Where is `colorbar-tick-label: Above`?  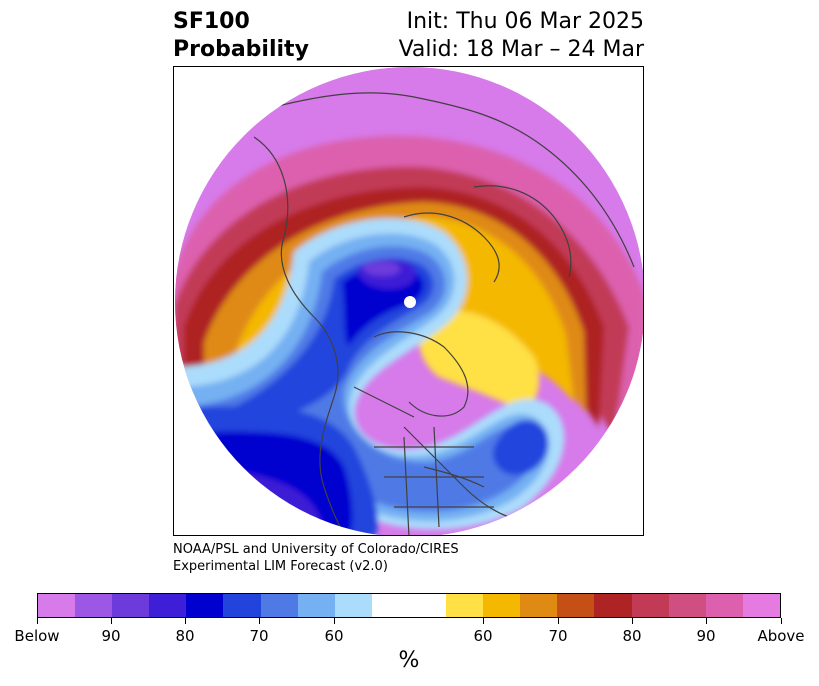
colorbar-tick-label: Above is located at coordinates (781, 636).